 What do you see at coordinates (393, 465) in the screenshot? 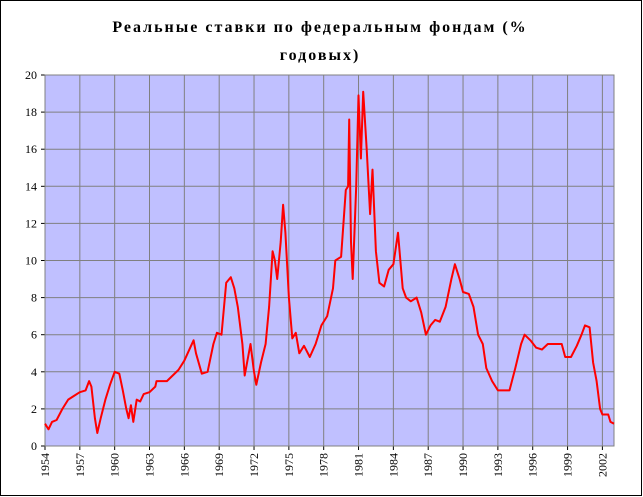
I see `x-tick-label: 1984` at bounding box center [393, 465].